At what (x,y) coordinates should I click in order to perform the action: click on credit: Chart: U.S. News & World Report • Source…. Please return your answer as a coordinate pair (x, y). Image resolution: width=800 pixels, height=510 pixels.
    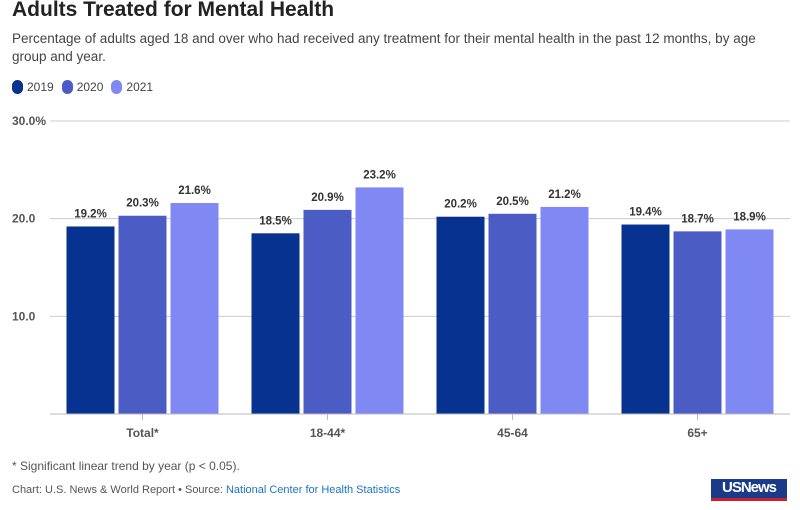
    Looking at the image, I should click on (206, 490).